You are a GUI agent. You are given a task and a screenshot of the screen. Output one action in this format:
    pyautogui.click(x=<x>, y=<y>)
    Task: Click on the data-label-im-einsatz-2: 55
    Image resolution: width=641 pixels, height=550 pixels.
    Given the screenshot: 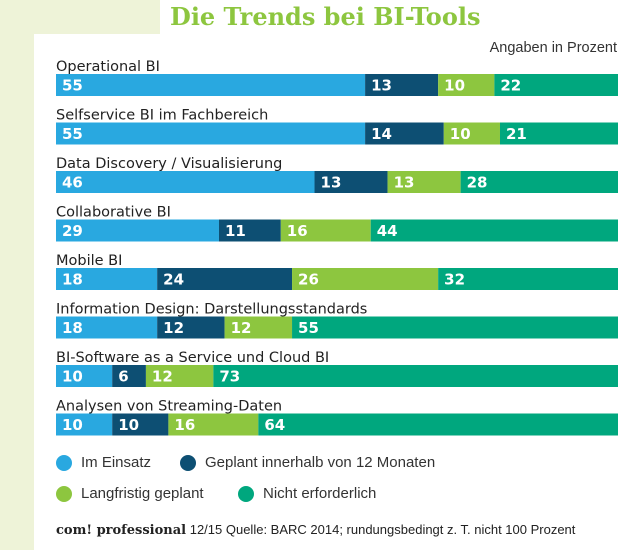 What is the action you would take?
    pyautogui.click(x=72, y=134)
    